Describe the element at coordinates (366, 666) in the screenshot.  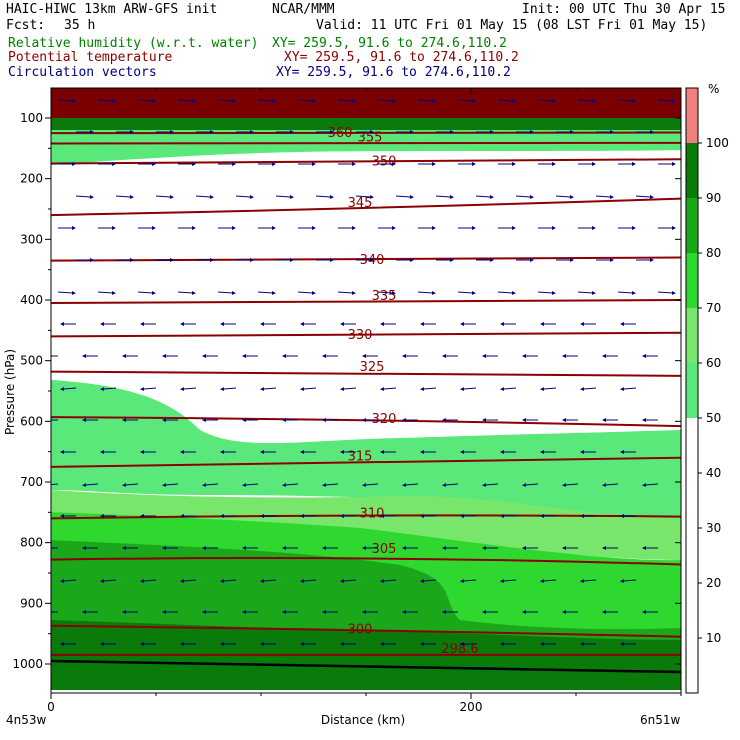
I see `terrain-line` at that location.